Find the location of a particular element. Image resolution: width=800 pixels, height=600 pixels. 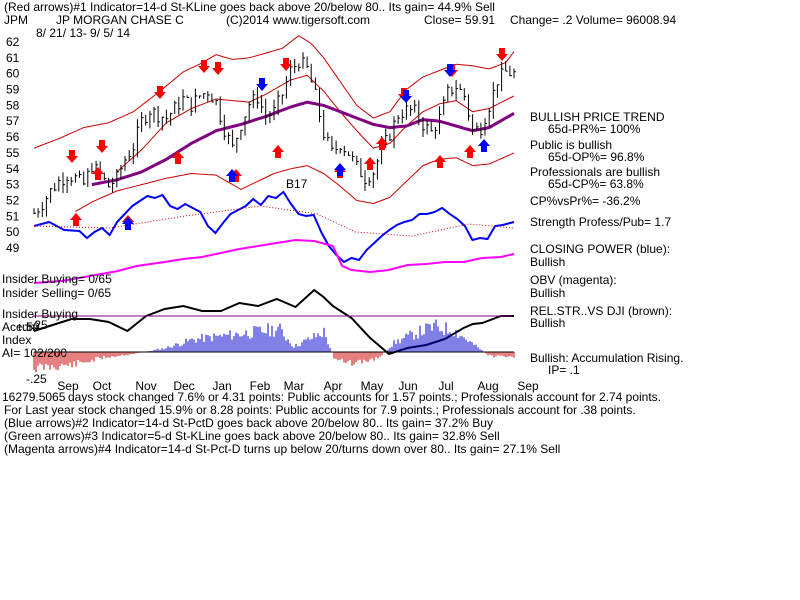

y-tick-label-62: 62 is located at coordinates (13, 42).